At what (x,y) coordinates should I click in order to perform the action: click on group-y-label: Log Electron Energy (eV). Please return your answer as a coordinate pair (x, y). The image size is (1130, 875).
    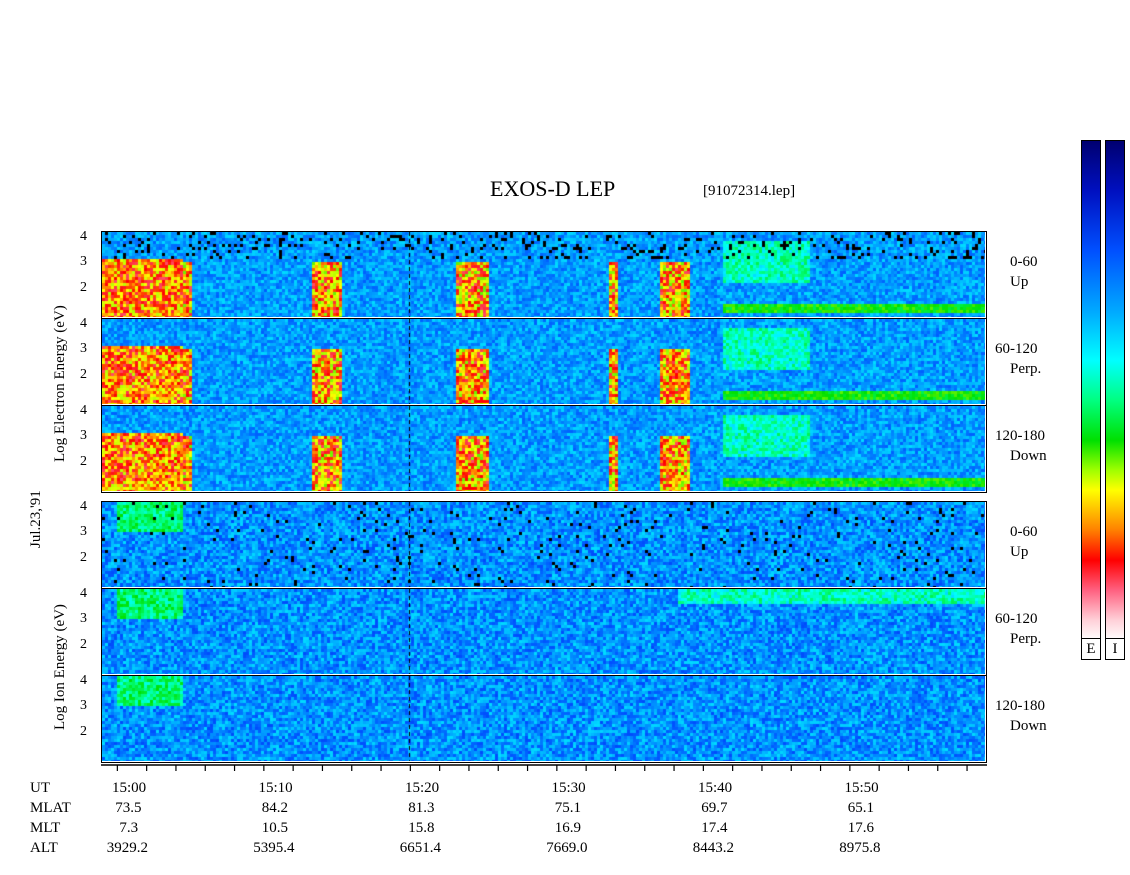
    Looking at the image, I should click on (60, 383).